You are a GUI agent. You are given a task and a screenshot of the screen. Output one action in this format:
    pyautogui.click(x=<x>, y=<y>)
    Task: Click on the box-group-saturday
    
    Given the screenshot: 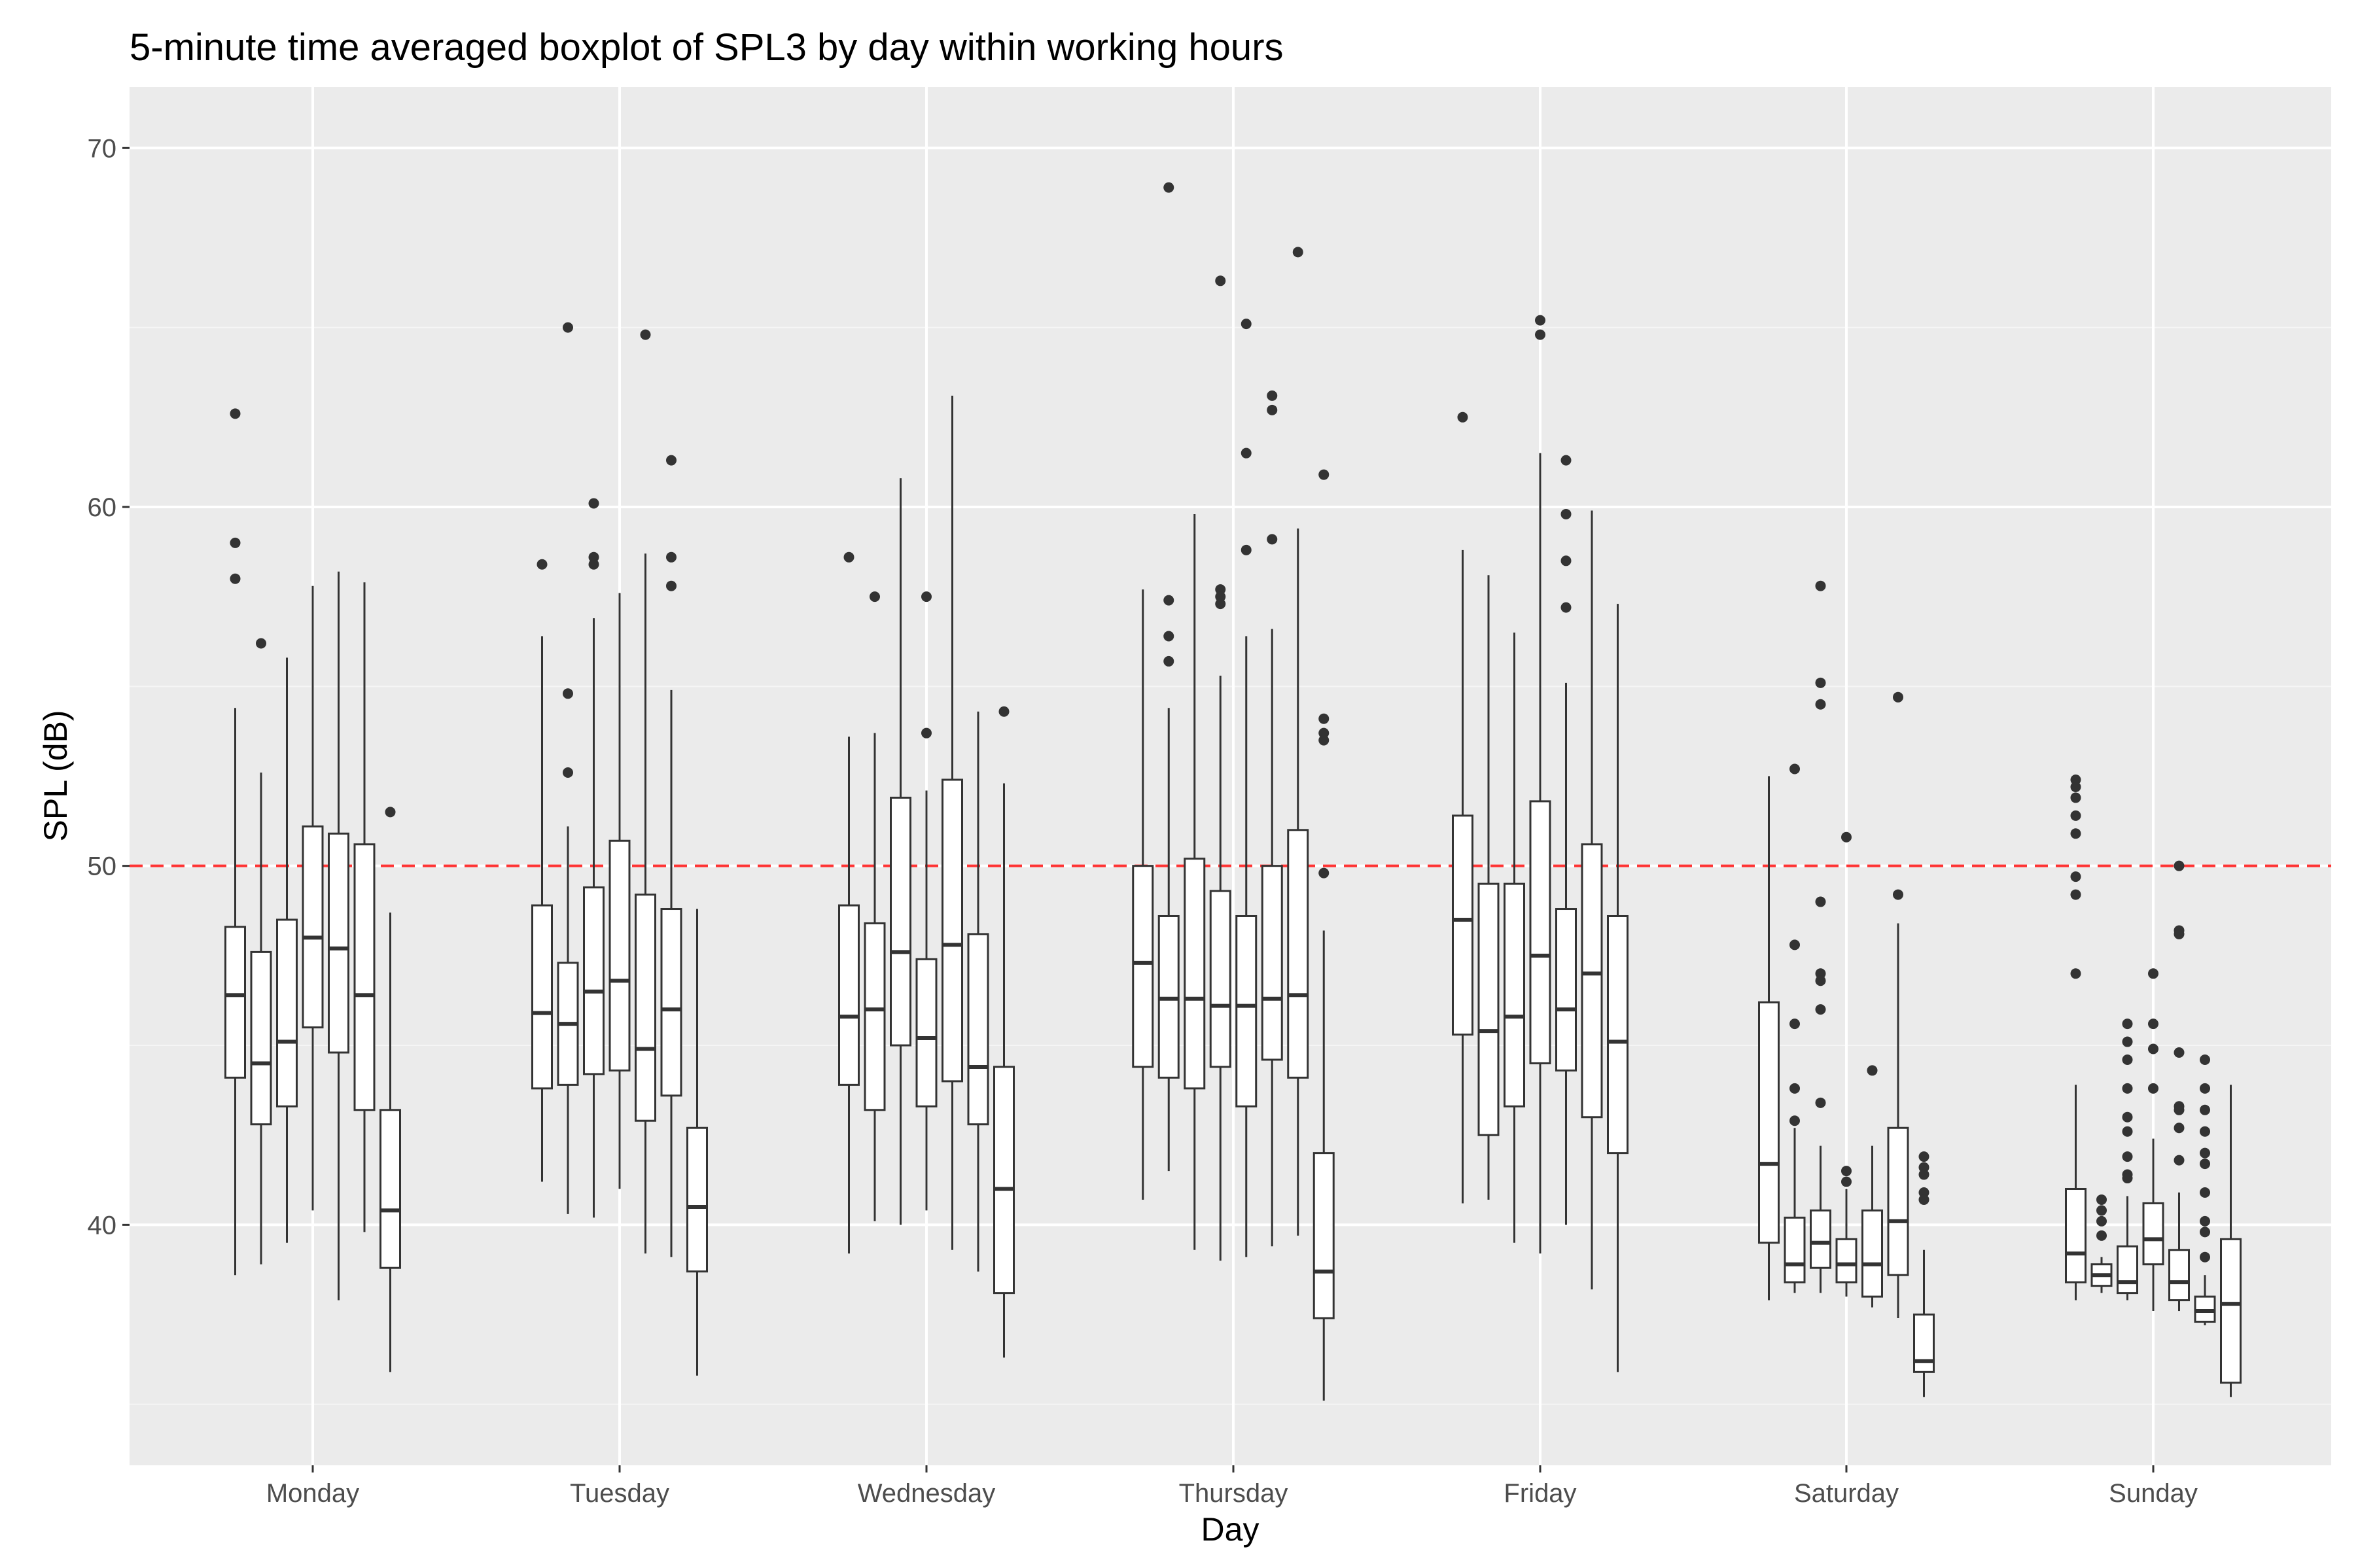 What is the action you would take?
    pyautogui.click(x=1847, y=989)
    